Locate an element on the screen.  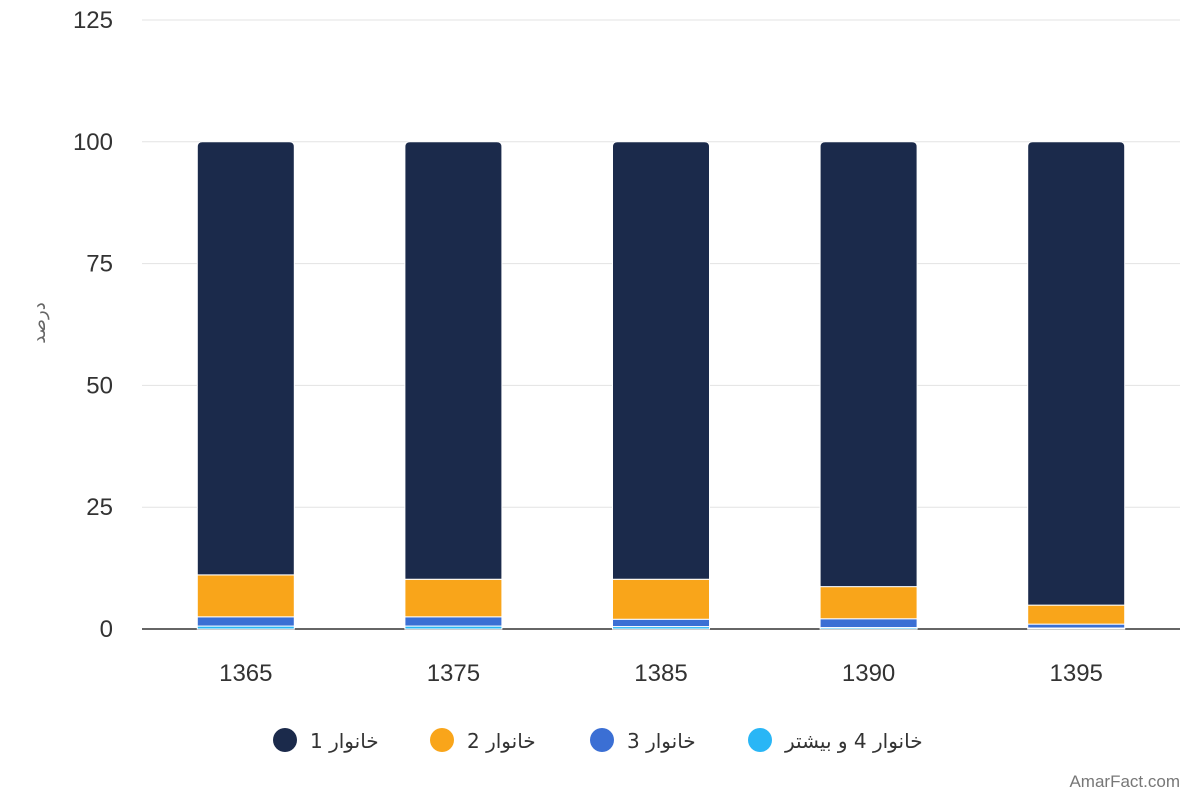
x-tick-label: 1385 is located at coordinates (660, 673).